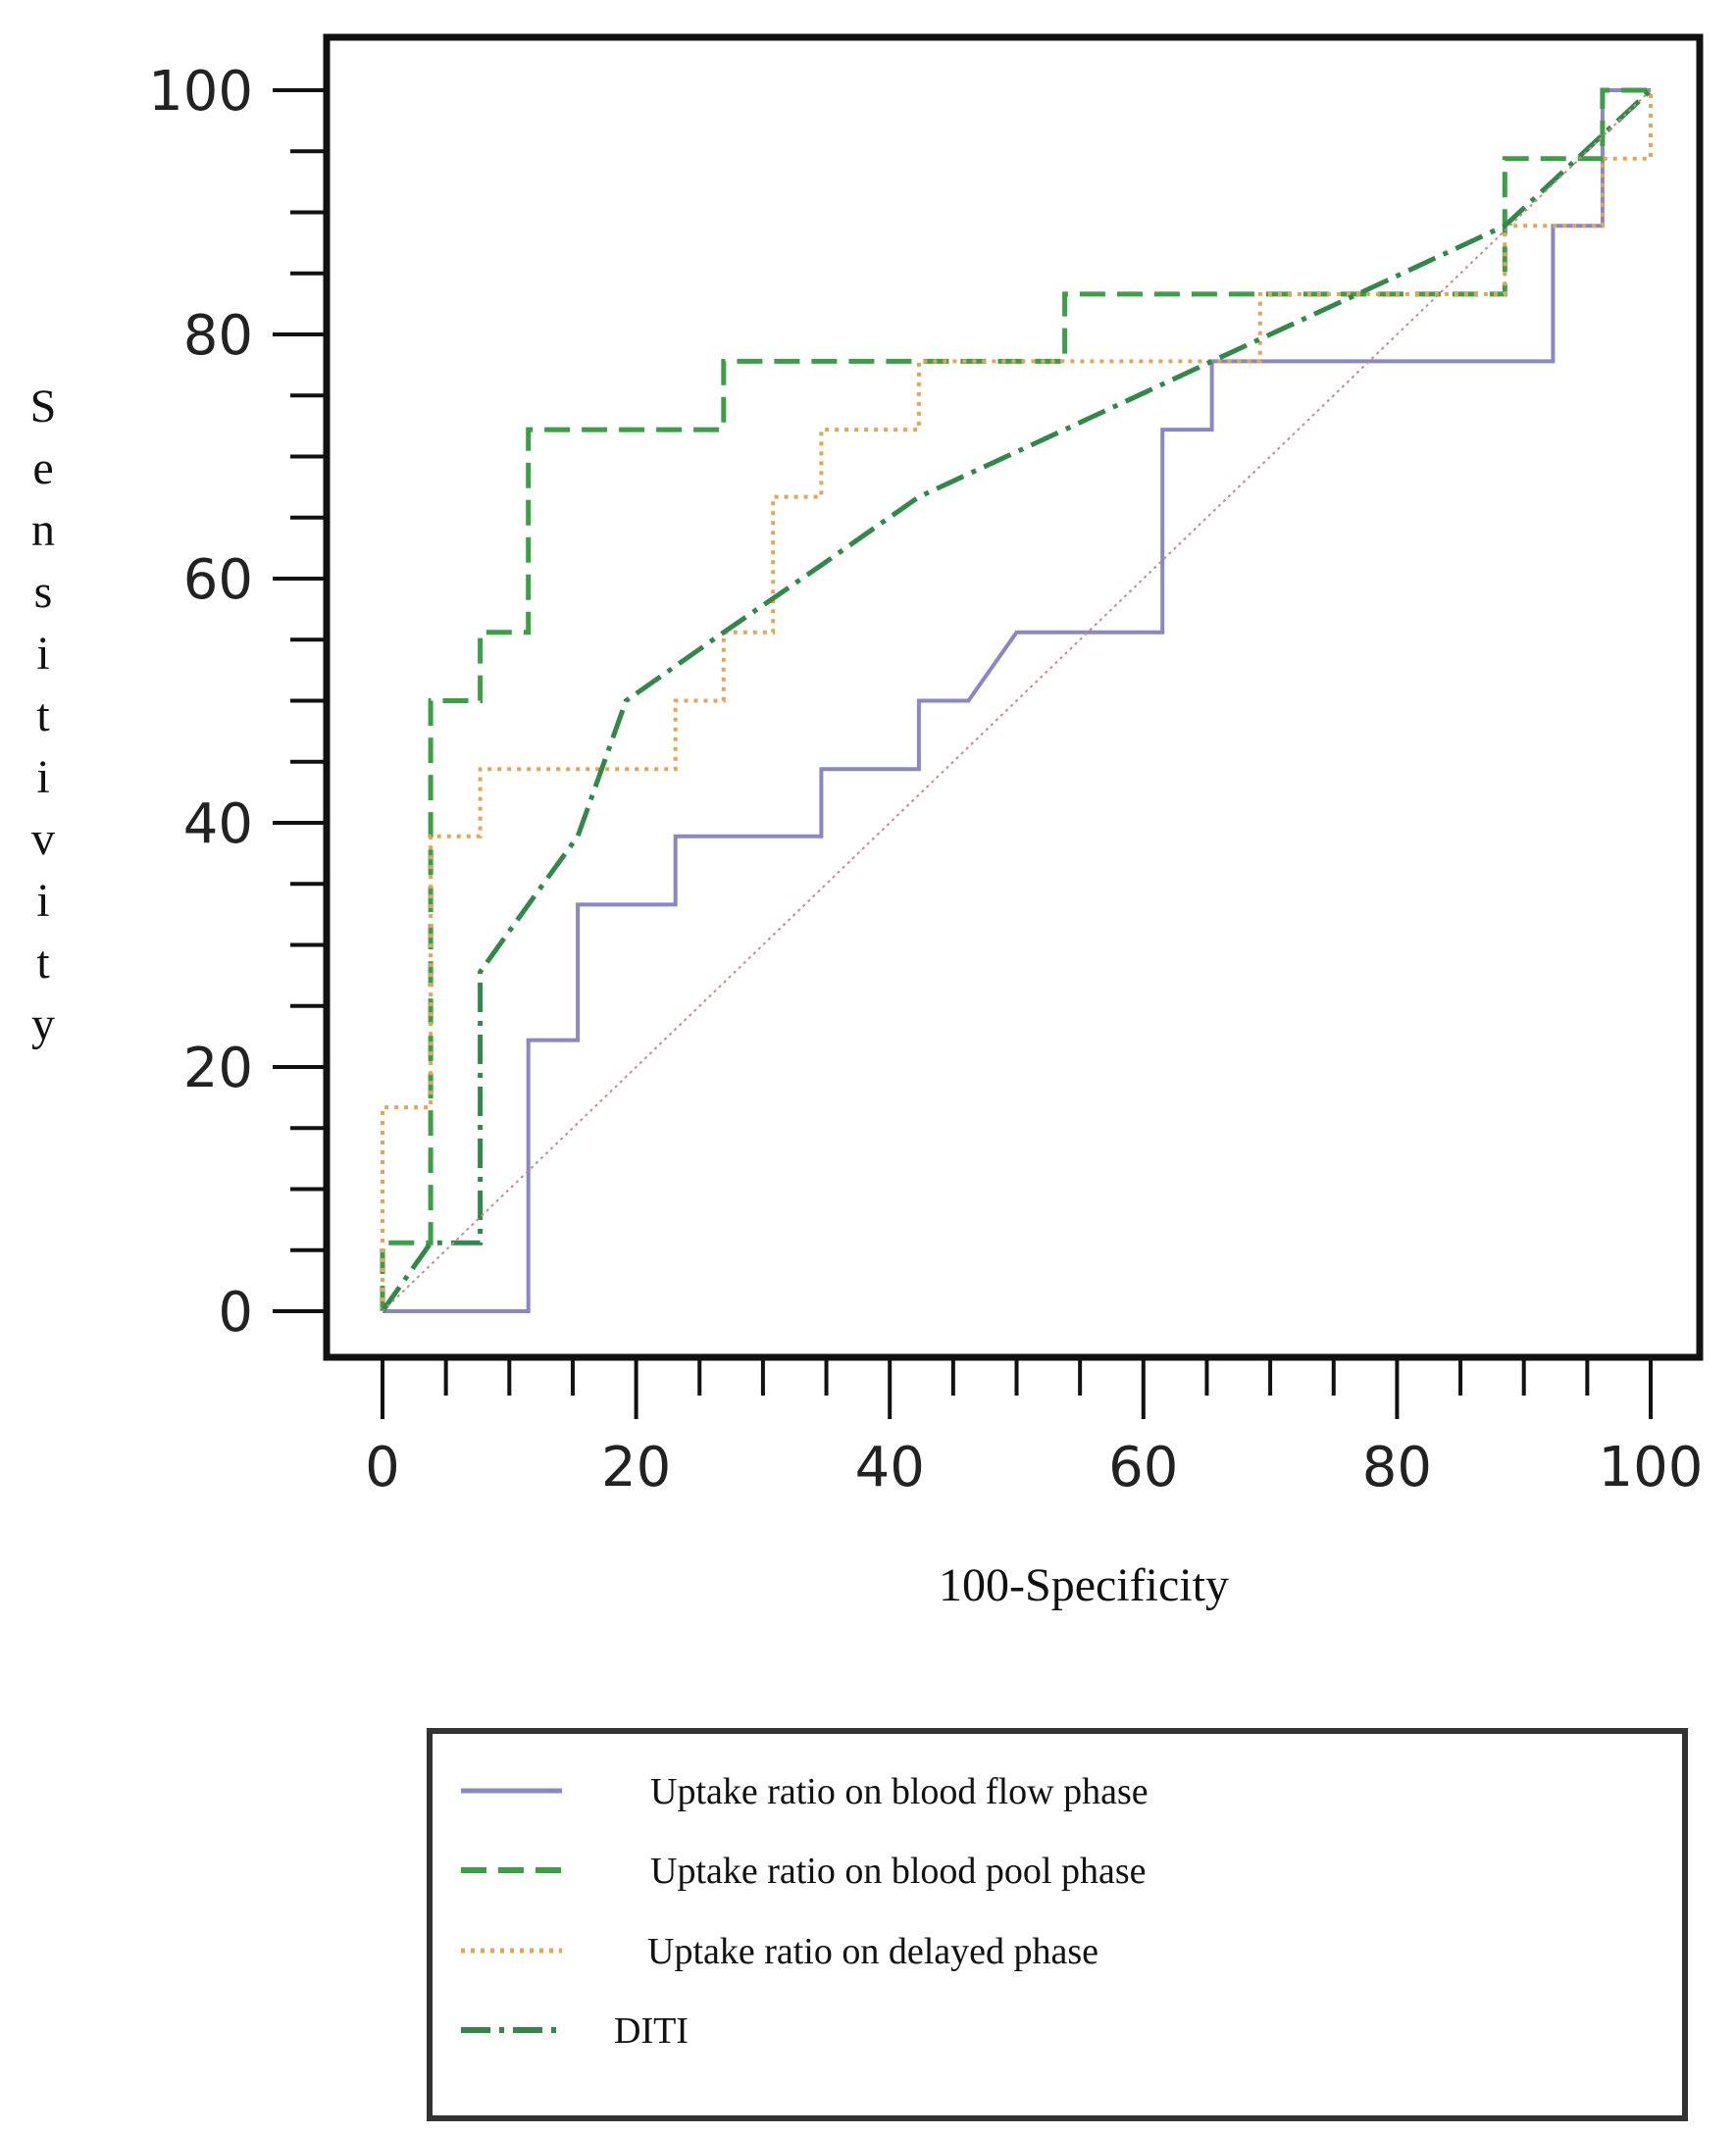  What do you see at coordinates (636, 1468) in the screenshot?
I see `x-tick-label: 20` at bounding box center [636, 1468].